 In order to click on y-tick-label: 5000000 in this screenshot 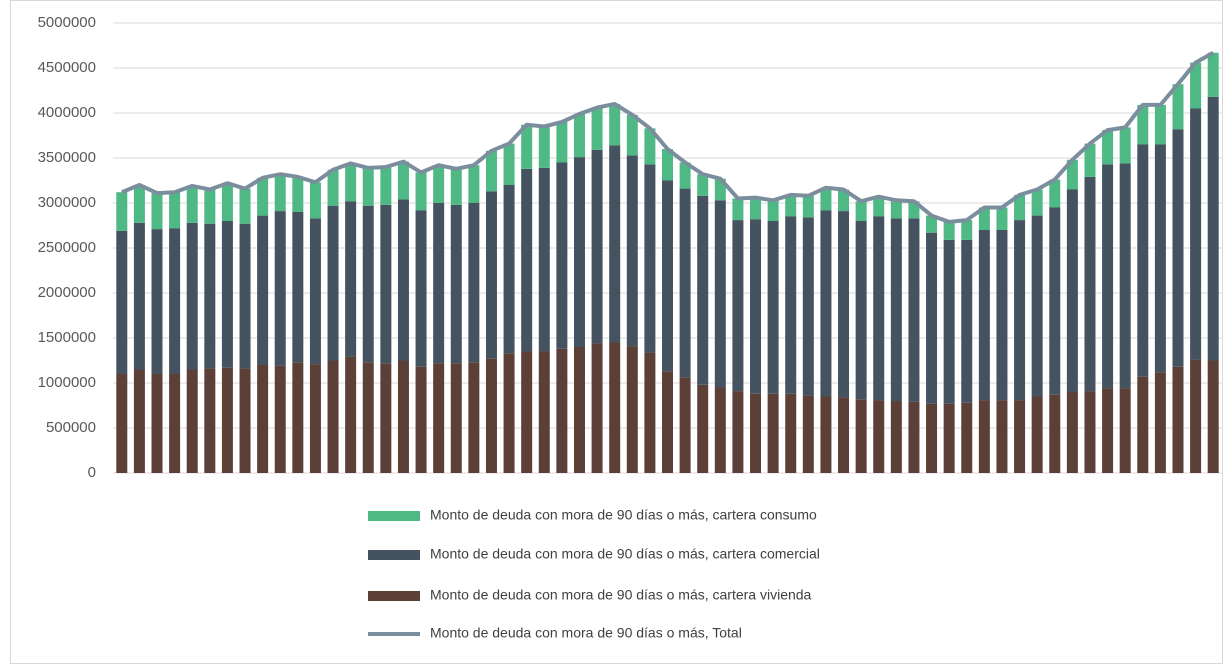, I will do `click(67, 22)`.